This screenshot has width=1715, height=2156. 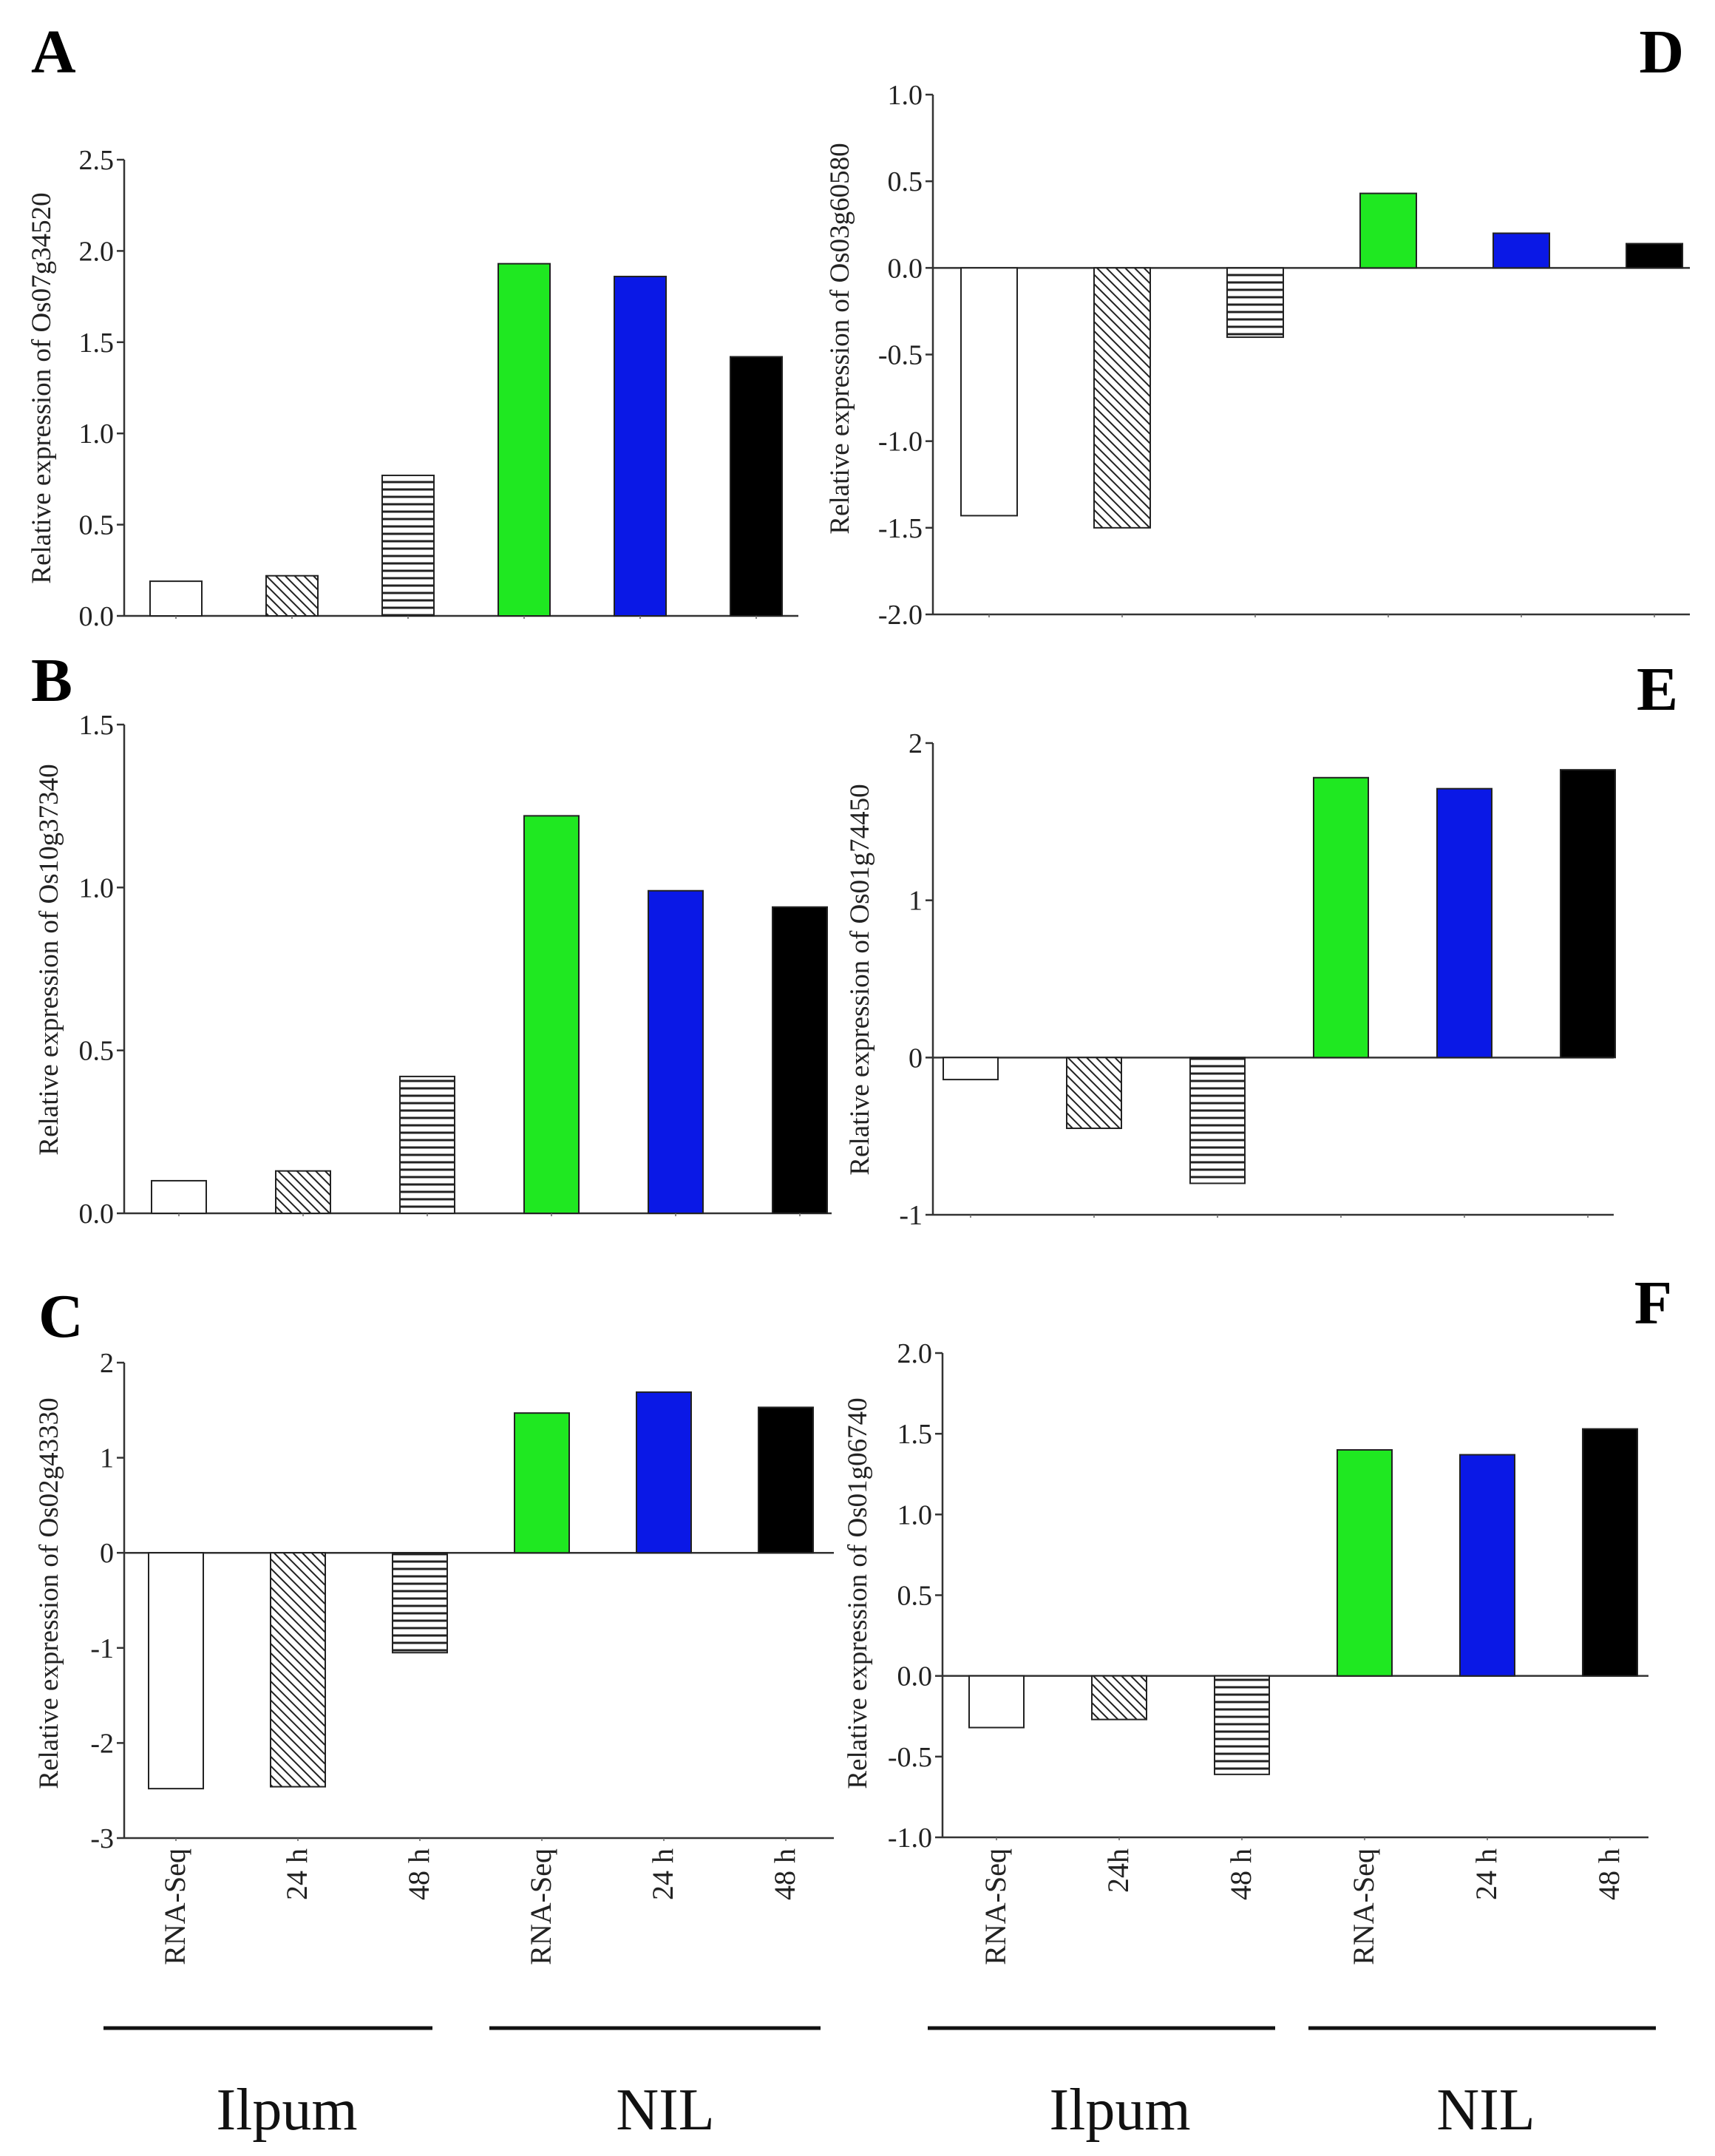 I want to click on panel-c-tick-label: 1, so click(x=107, y=1458).